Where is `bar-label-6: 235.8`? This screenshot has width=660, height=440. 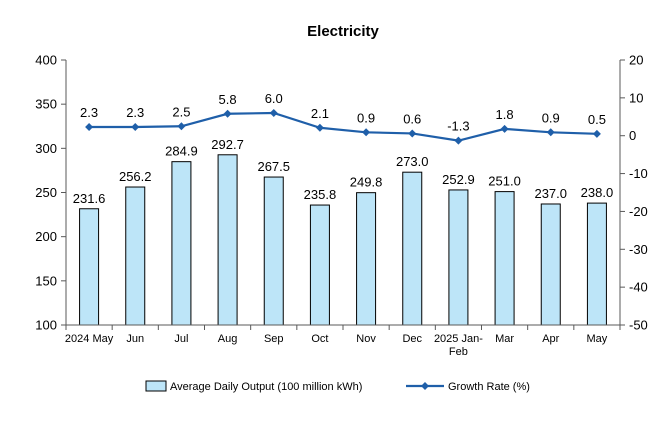
bar-label-6: 235.8 is located at coordinates (320, 194).